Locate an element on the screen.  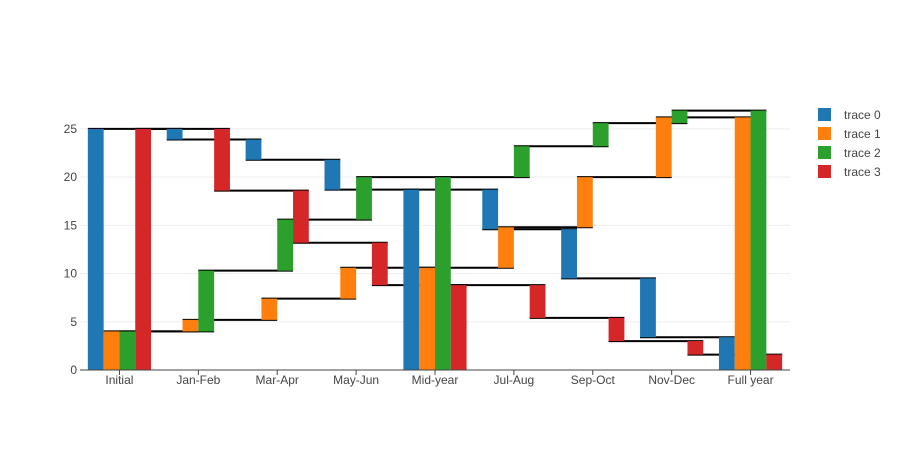
legend-item: trace 1 is located at coordinates (849, 134).